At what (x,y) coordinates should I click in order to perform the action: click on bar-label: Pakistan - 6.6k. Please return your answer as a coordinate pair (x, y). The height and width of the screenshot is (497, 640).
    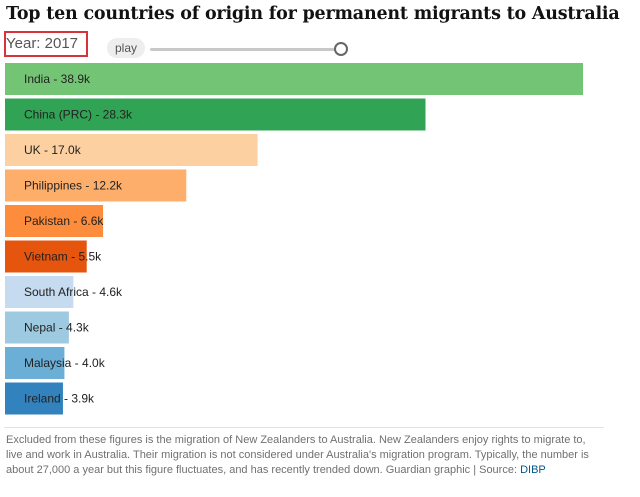
    Looking at the image, I should click on (64, 221).